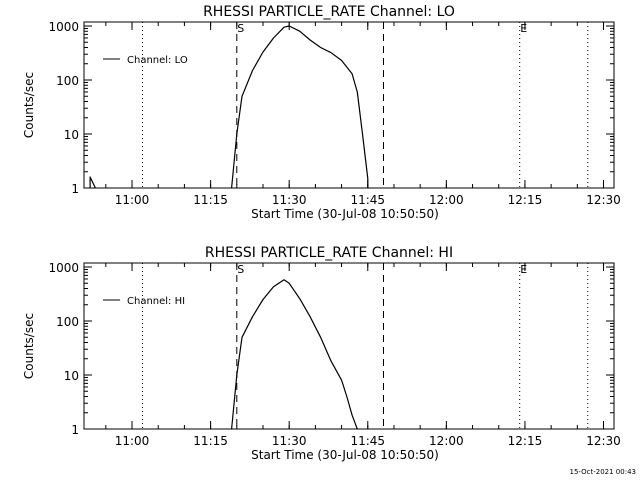 This screenshot has height=480, width=640. Describe the element at coordinates (329, 253) in the screenshot. I see `chart-title: RHESSI PARTICLE_RATE Channel: HI` at that location.